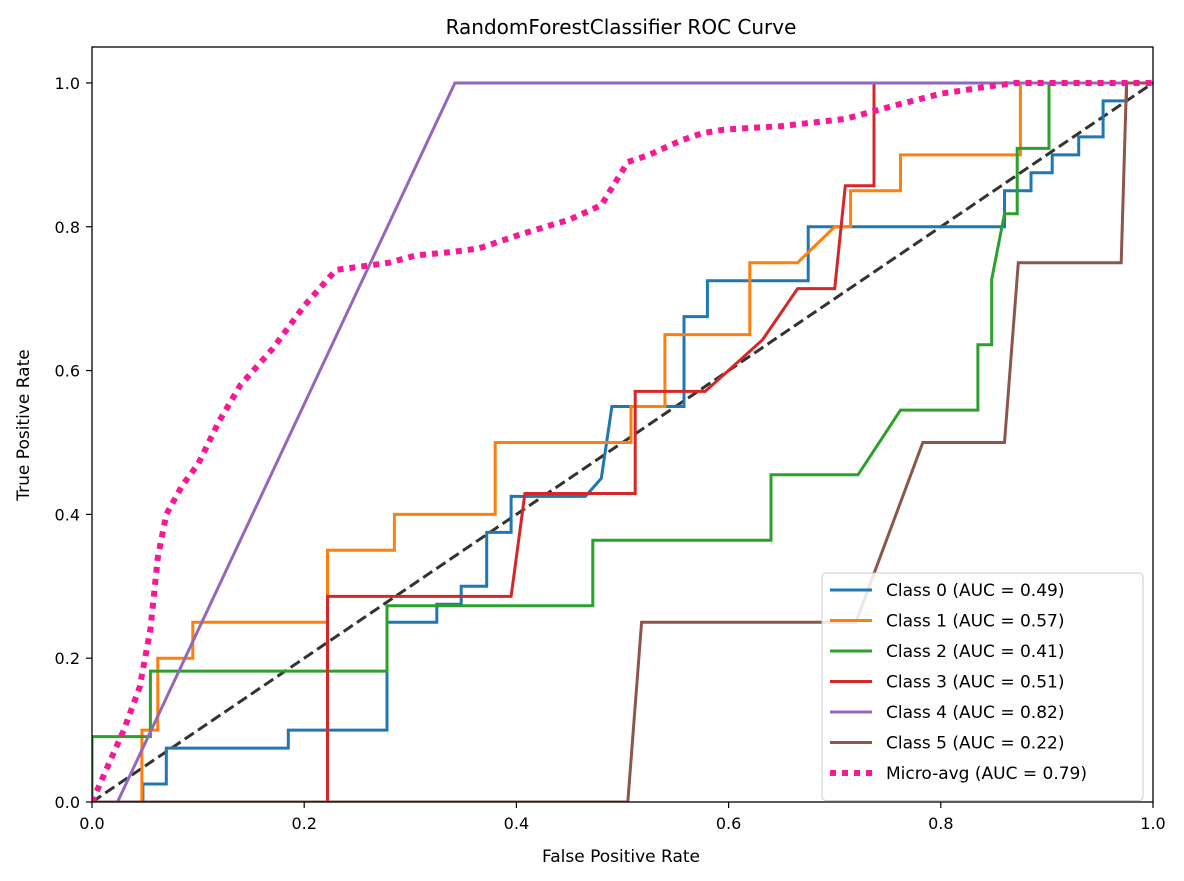 This screenshot has height=881, width=1184. I want to click on chart-title: RandomForestClassifier ROC Curve, so click(621, 27).